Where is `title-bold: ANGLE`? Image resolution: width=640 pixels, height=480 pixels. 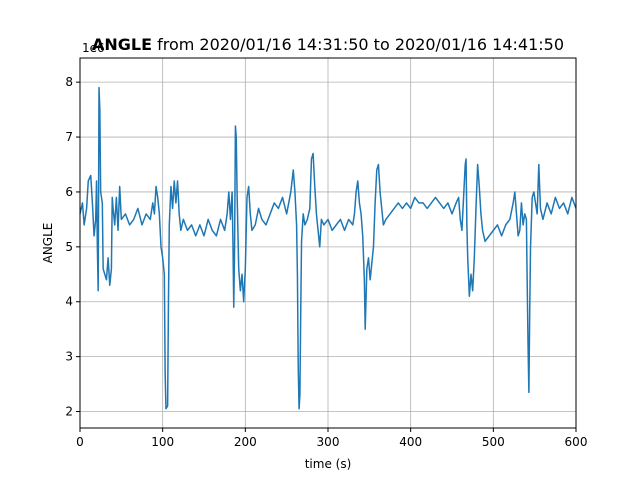 title-bold: ANGLE is located at coordinates (122, 44).